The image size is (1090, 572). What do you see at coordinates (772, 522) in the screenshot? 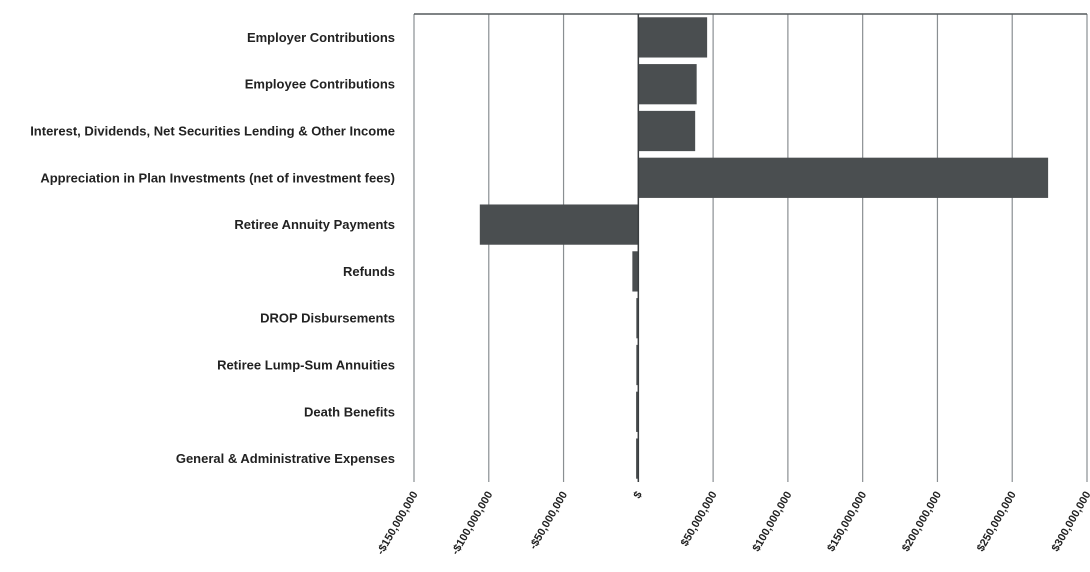
I see `x-tick-label: $100,000,000` at bounding box center [772, 522].